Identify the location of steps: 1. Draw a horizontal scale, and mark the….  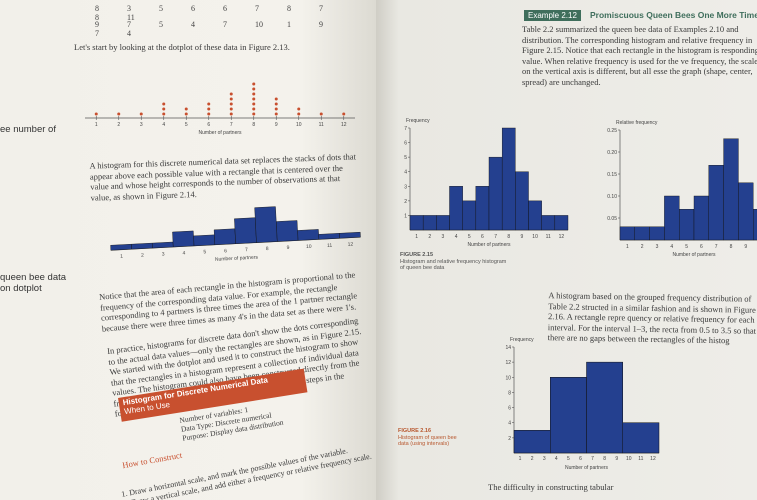
(248, 470).